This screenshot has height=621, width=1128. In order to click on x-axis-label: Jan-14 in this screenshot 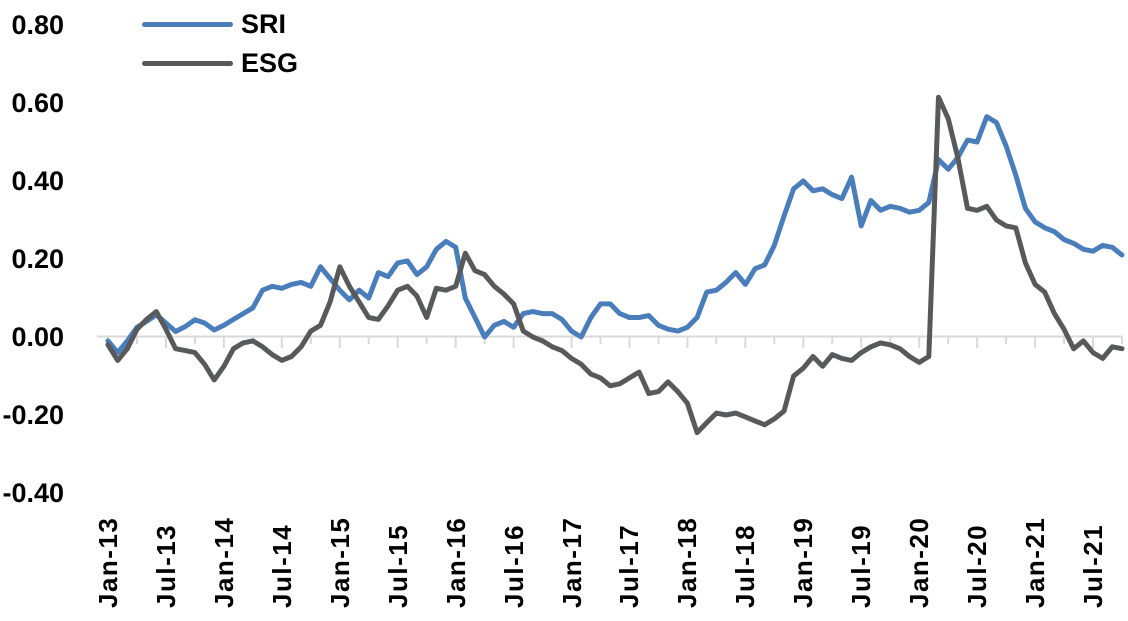, I will do `click(223, 562)`.